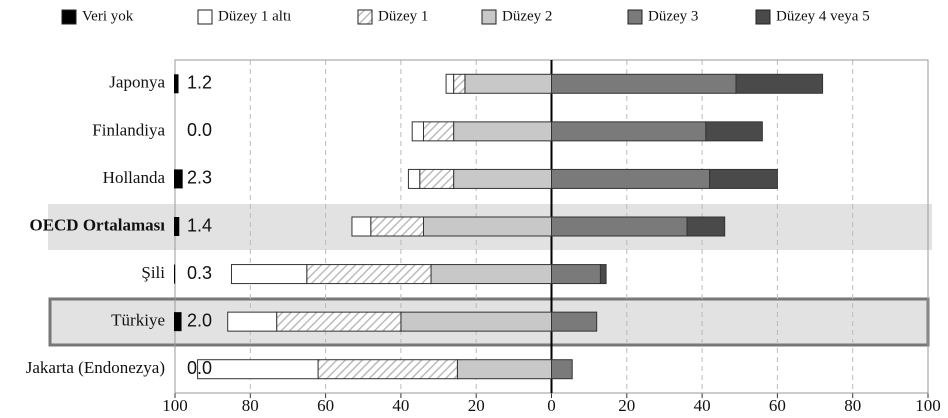  Describe the element at coordinates (137, 82) in the screenshot. I see `category-label: Japonya` at that location.